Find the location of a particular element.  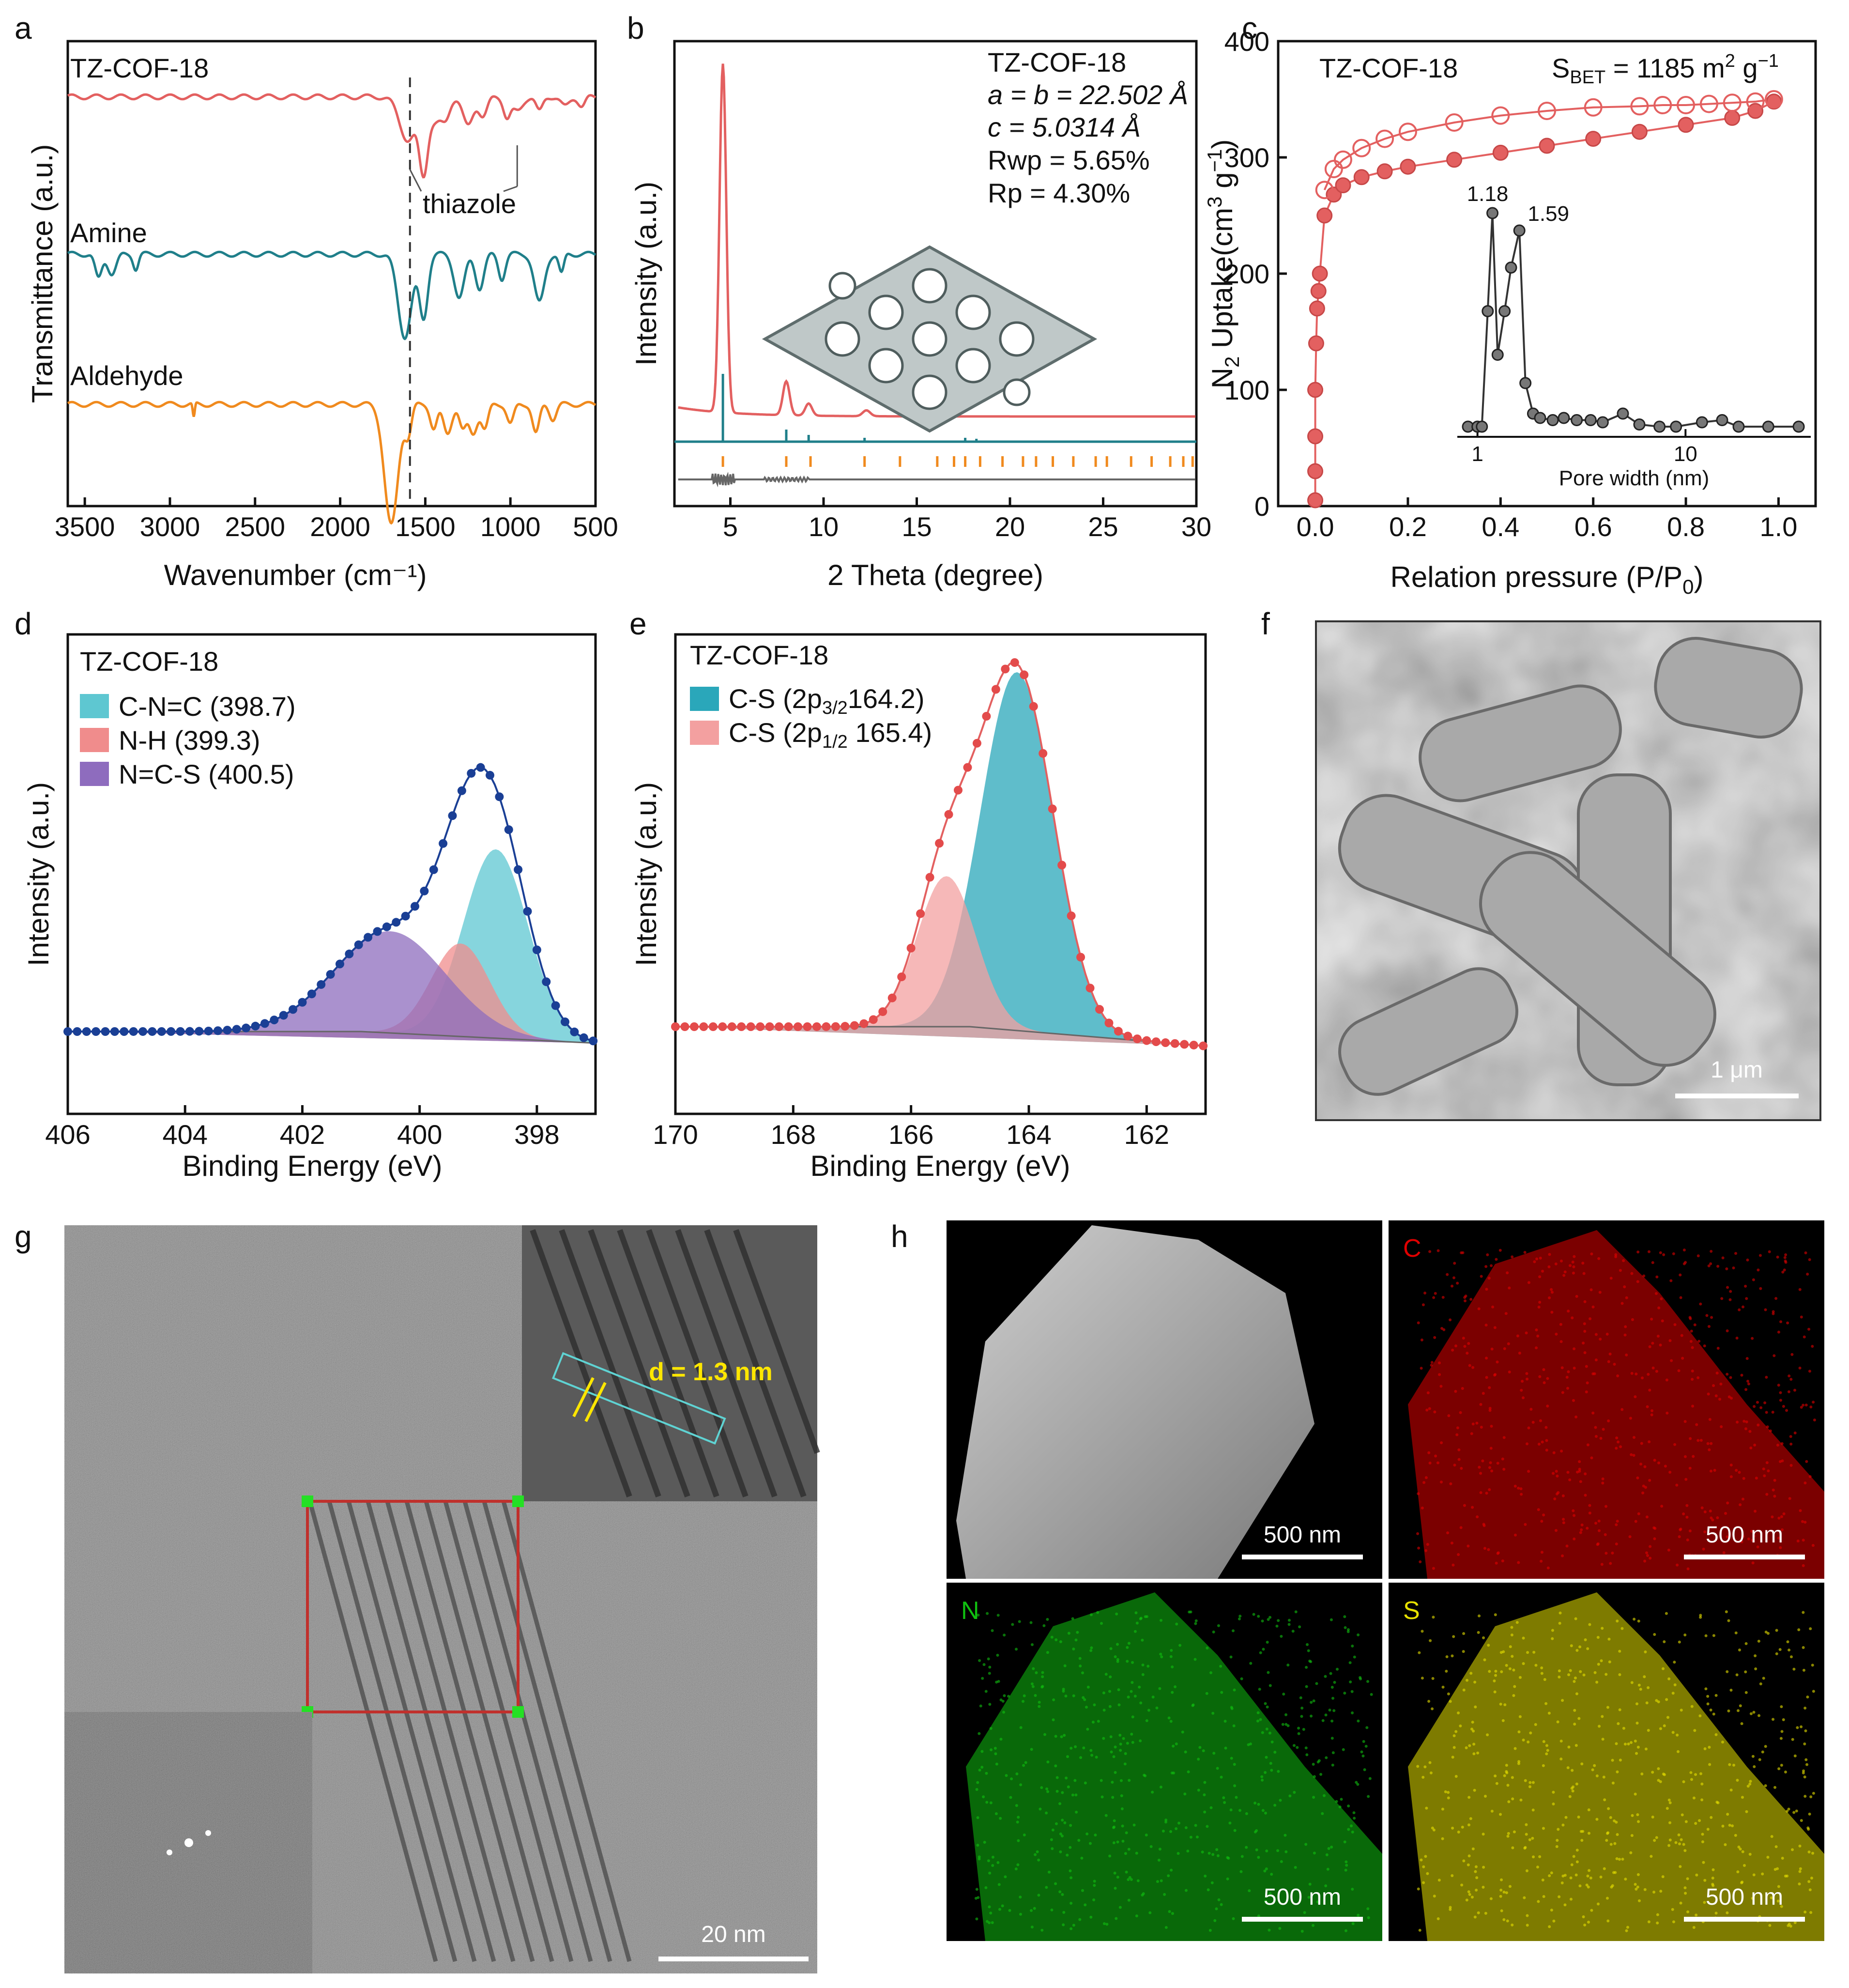

c-x-tick-label: 0.6 is located at coordinates (1593, 526).